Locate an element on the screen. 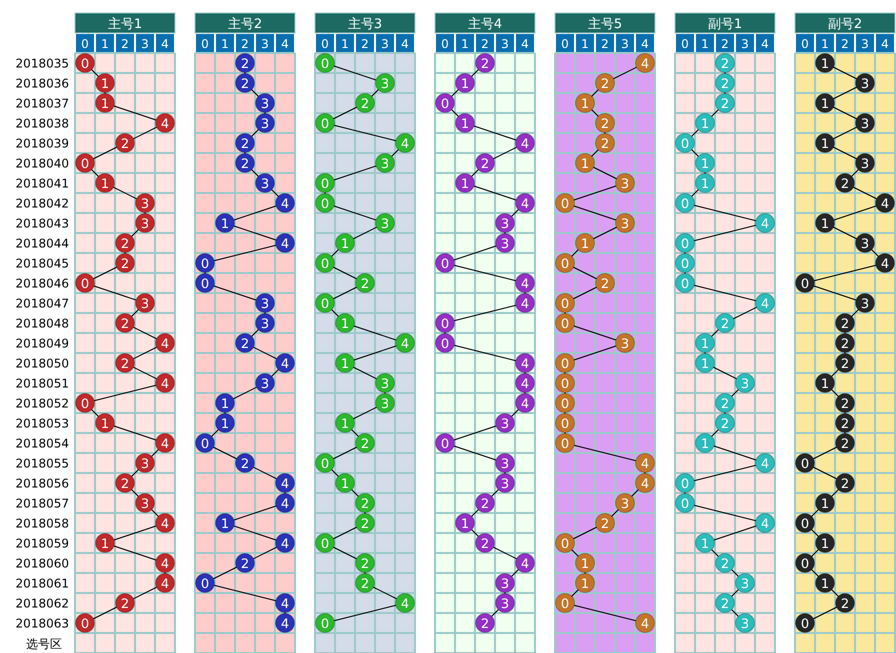  chart-title: 主号4 is located at coordinates (485, 24).